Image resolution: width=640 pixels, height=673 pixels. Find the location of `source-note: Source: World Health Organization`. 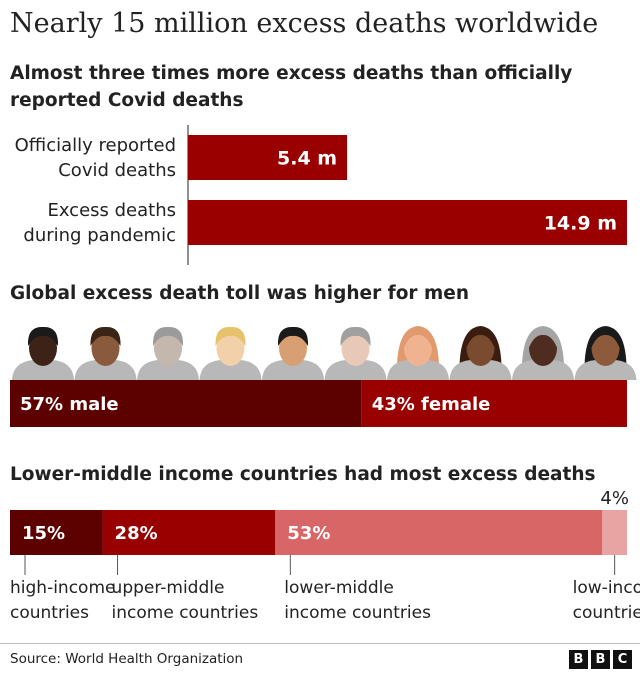

source-note: Source: World Health Organization is located at coordinates (127, 659).